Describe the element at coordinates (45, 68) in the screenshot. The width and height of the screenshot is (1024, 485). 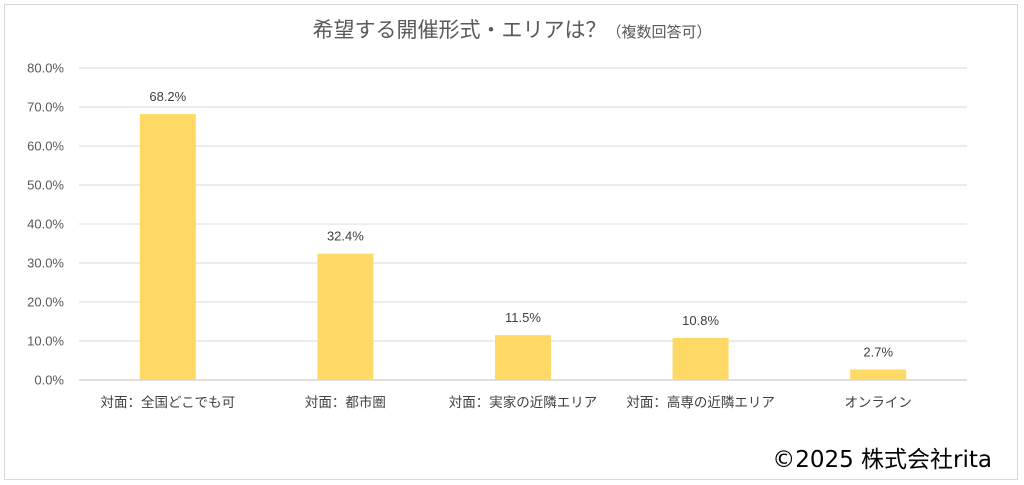
I see `y-tick-label: 80.0%` at that location.